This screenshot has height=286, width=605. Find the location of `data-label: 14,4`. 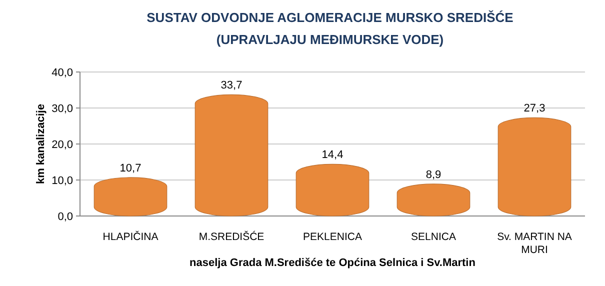

data-label: 14,4 is located at coordinates (333, 155).